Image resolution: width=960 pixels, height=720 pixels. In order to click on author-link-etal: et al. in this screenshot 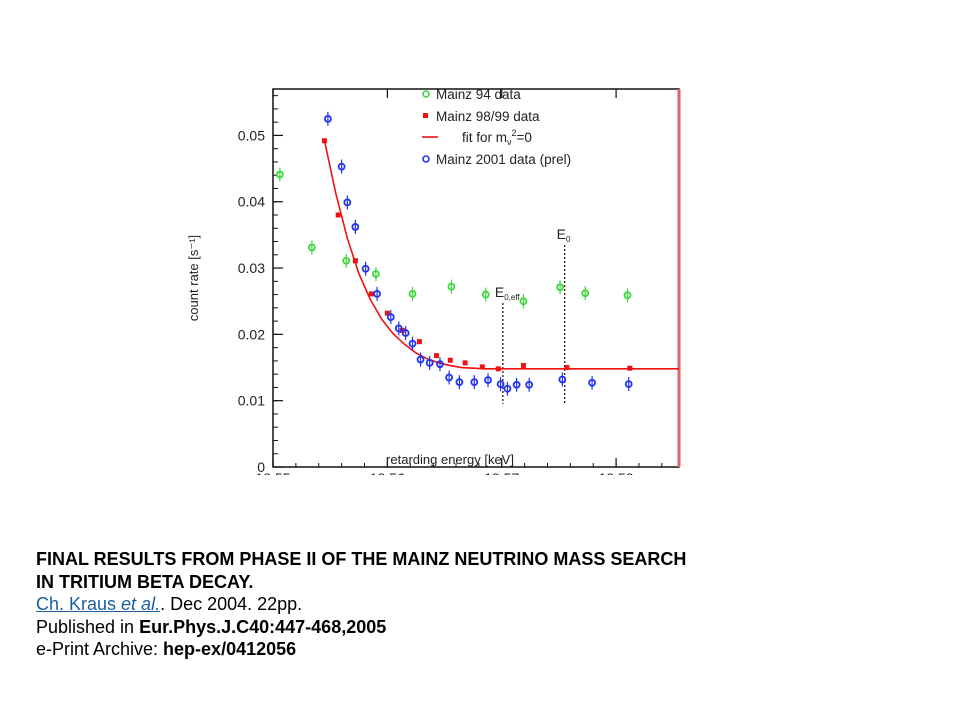, I will do `click(141, 604)`.